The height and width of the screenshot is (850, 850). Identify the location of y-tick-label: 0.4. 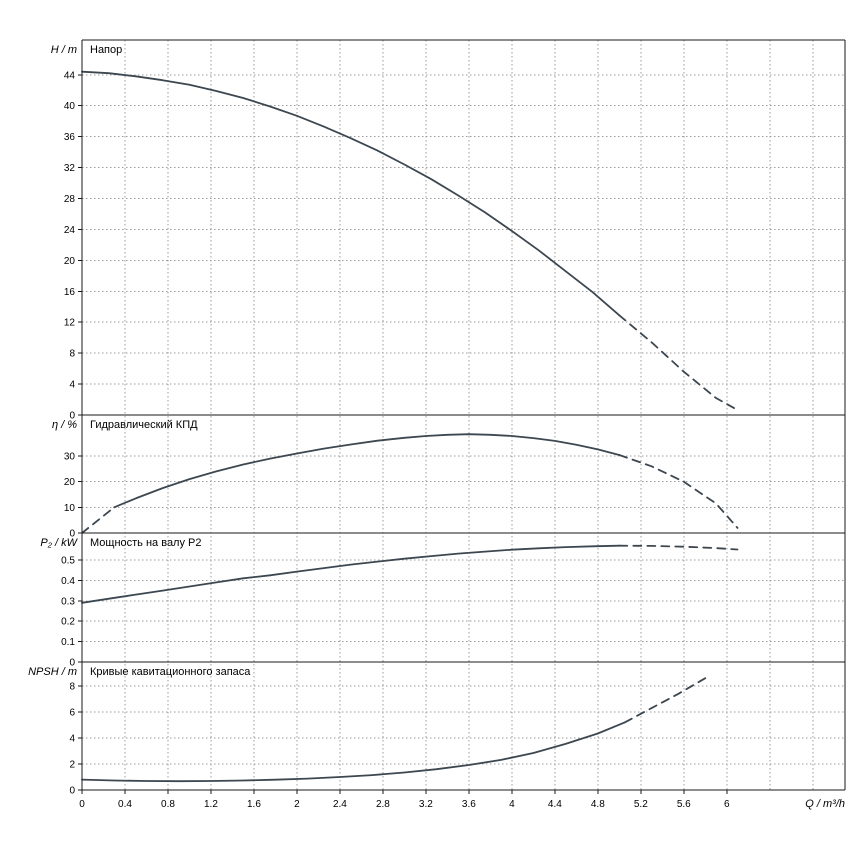
(68, 581).